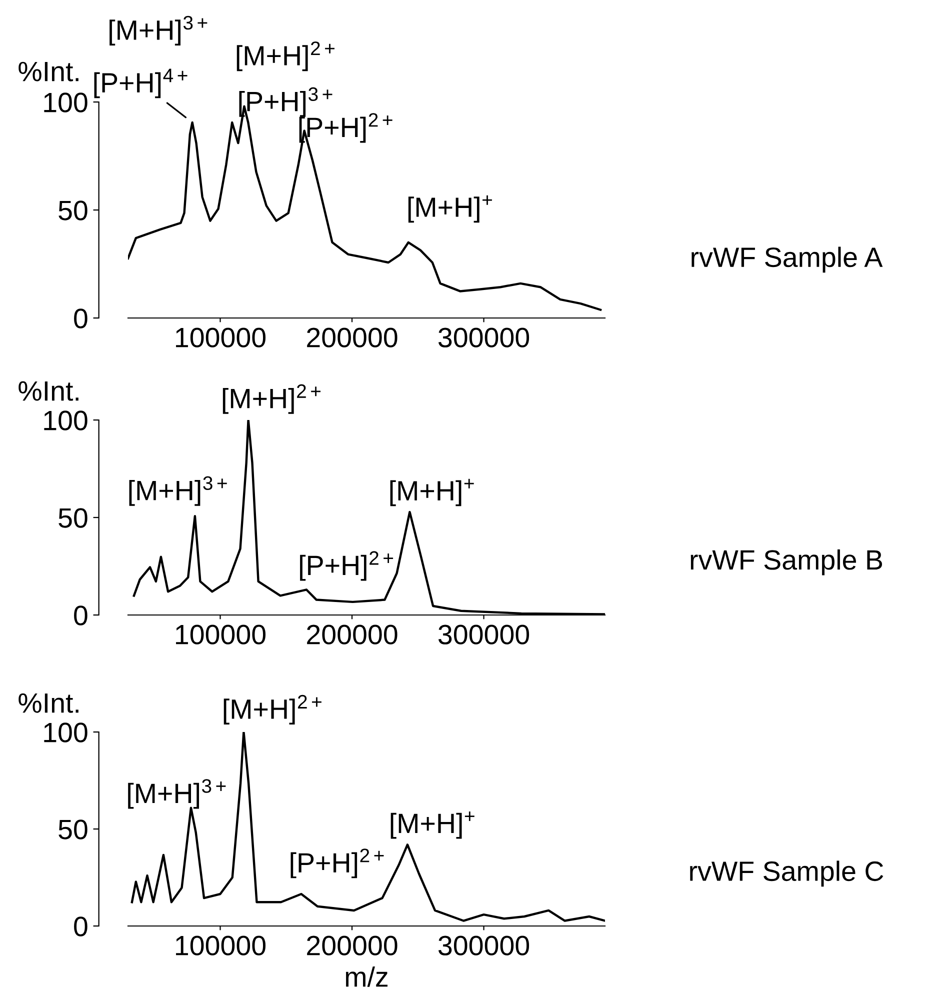 The height and width of the screenshot is (994, 940). I want to click on text: rvWF Sample C, so click(787, 873).